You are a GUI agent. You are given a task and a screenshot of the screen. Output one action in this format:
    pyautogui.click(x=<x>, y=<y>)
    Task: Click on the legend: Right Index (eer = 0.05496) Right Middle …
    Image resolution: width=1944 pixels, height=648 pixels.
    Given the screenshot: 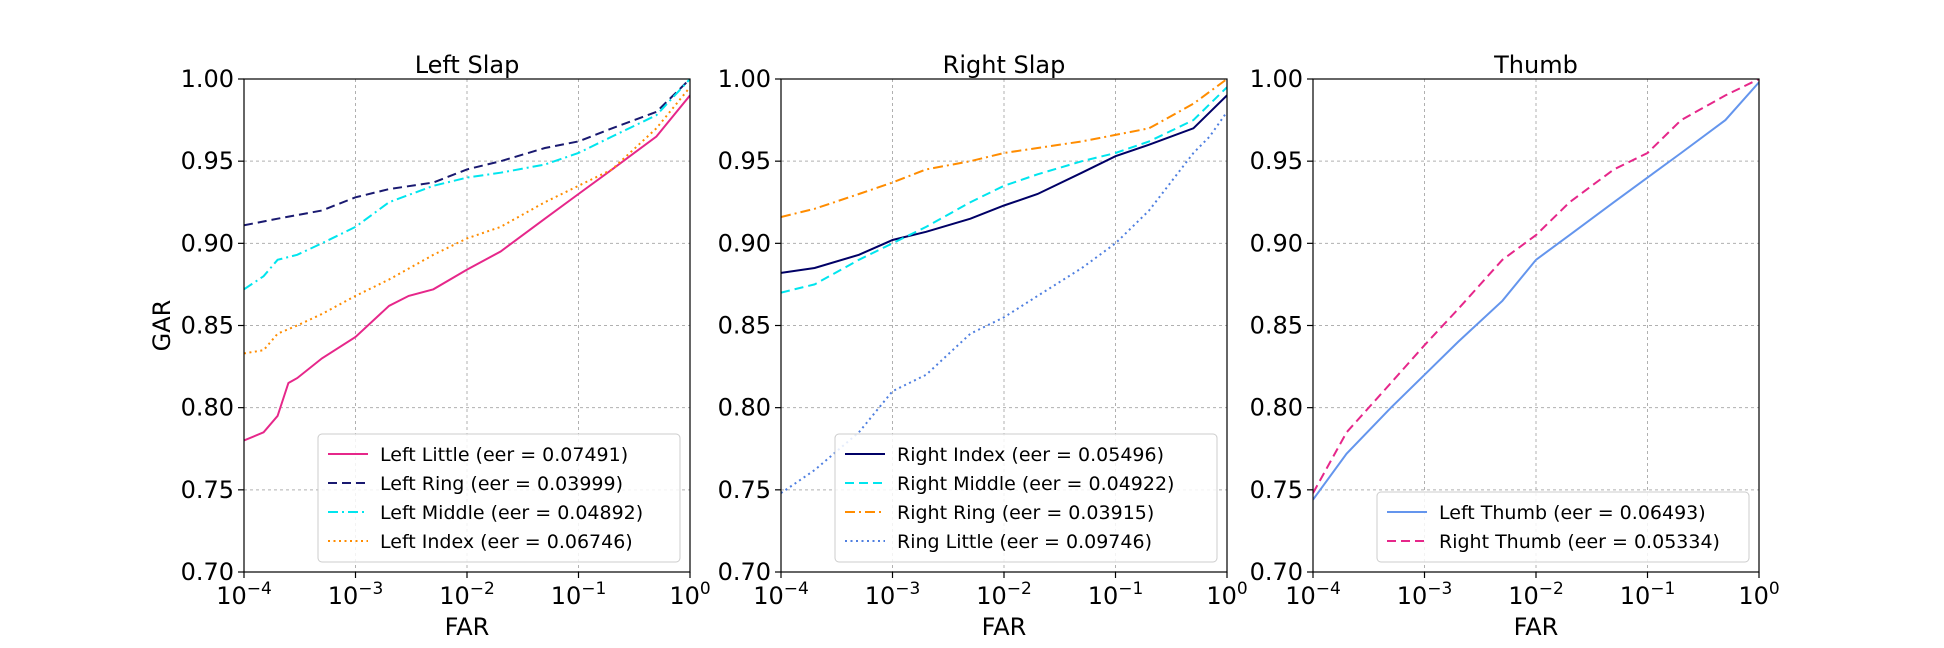 What is the action you would take?
    pyautogui.click(x=1026, y=498)
    